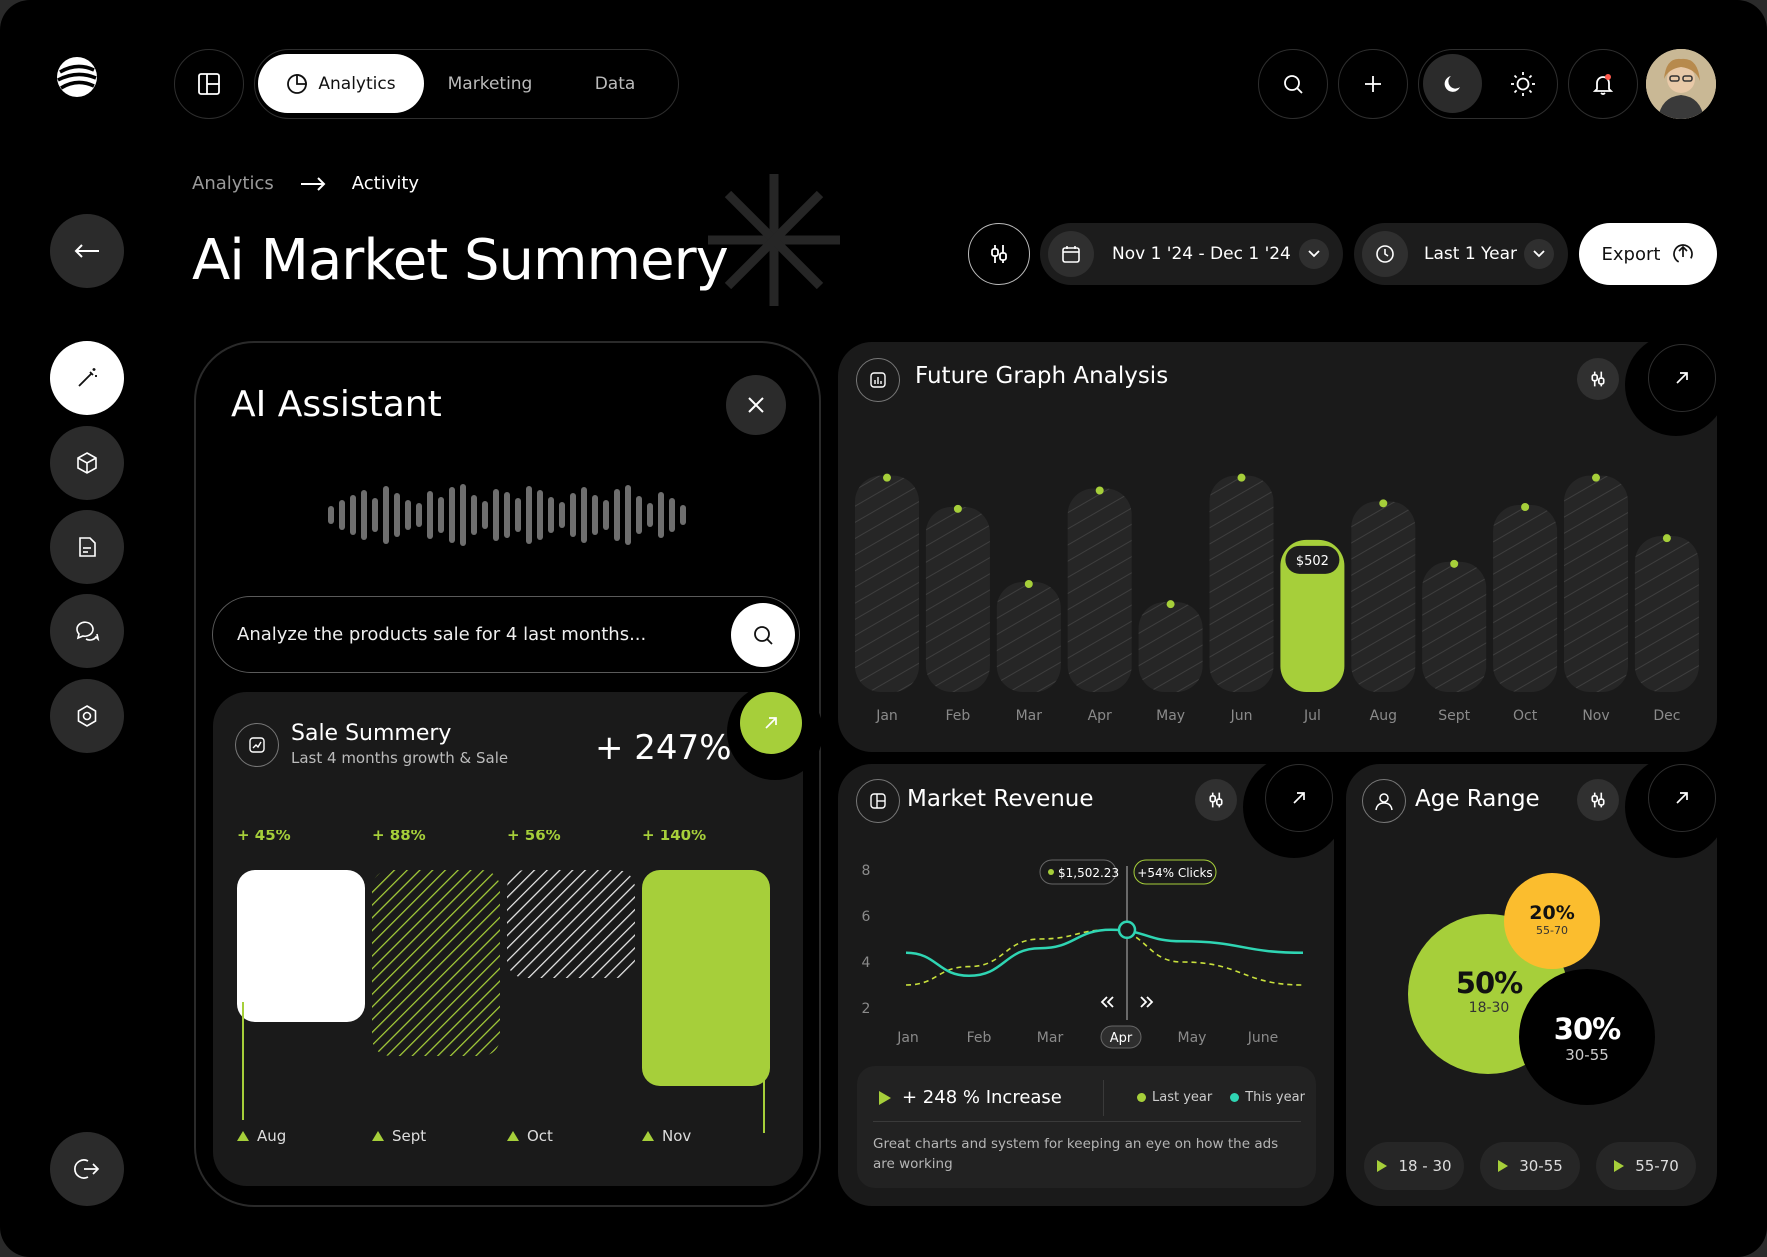  What do you see at coordinates (87, 631) in the screenshot?
I see `sidebar-item-messages` at bounding box center [87, 631].